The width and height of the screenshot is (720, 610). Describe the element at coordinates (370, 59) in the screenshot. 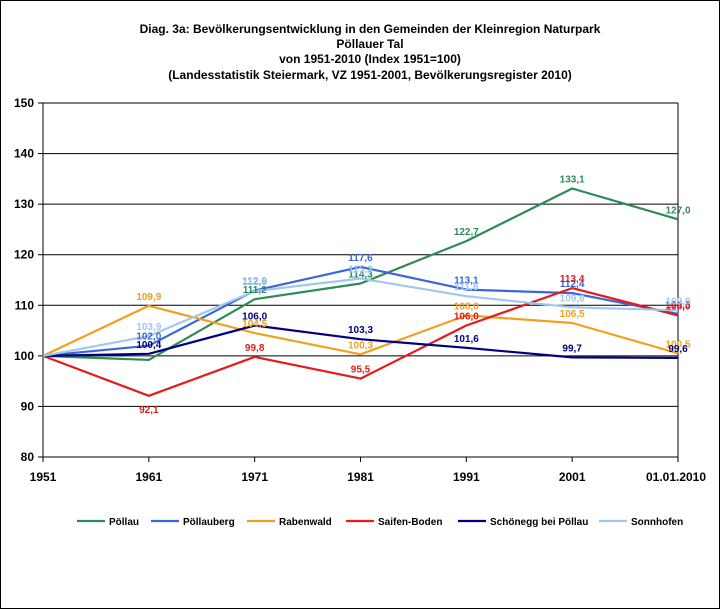

I see `title-line-3: von 1951-2010 (Index 1951=100)` at that location.